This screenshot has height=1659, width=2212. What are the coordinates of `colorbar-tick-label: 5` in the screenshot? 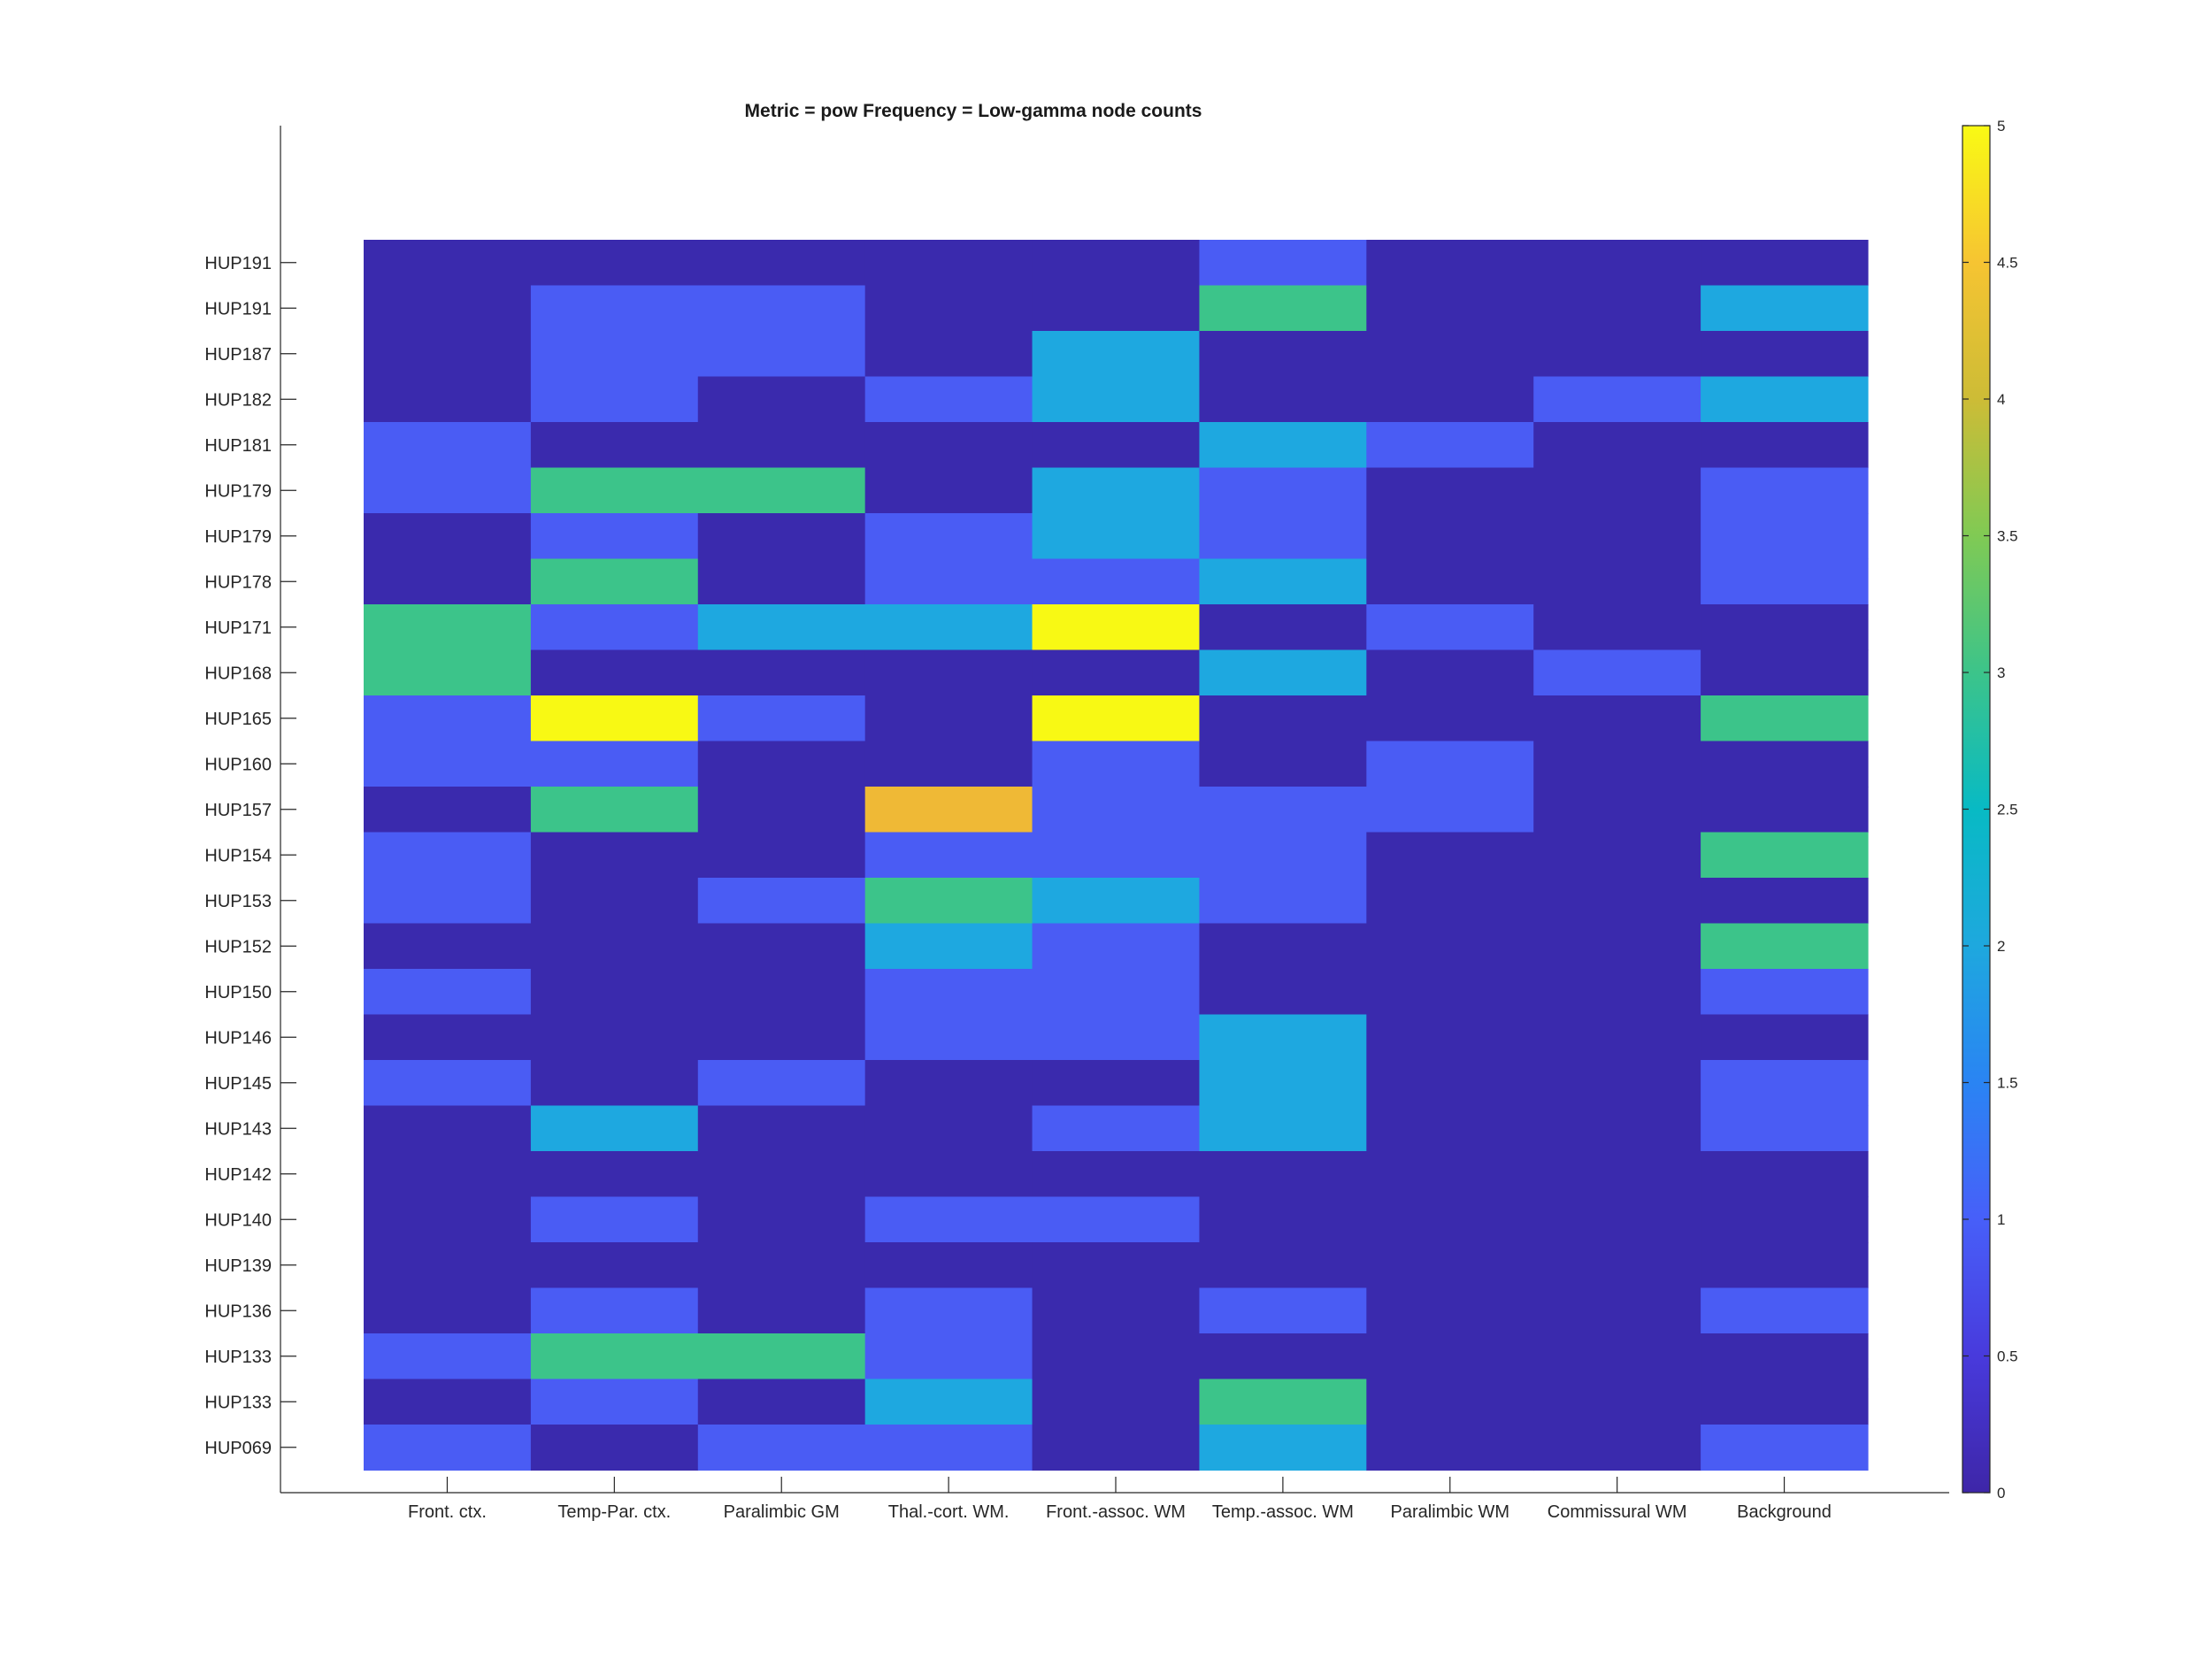 It's located at (2001, 126).